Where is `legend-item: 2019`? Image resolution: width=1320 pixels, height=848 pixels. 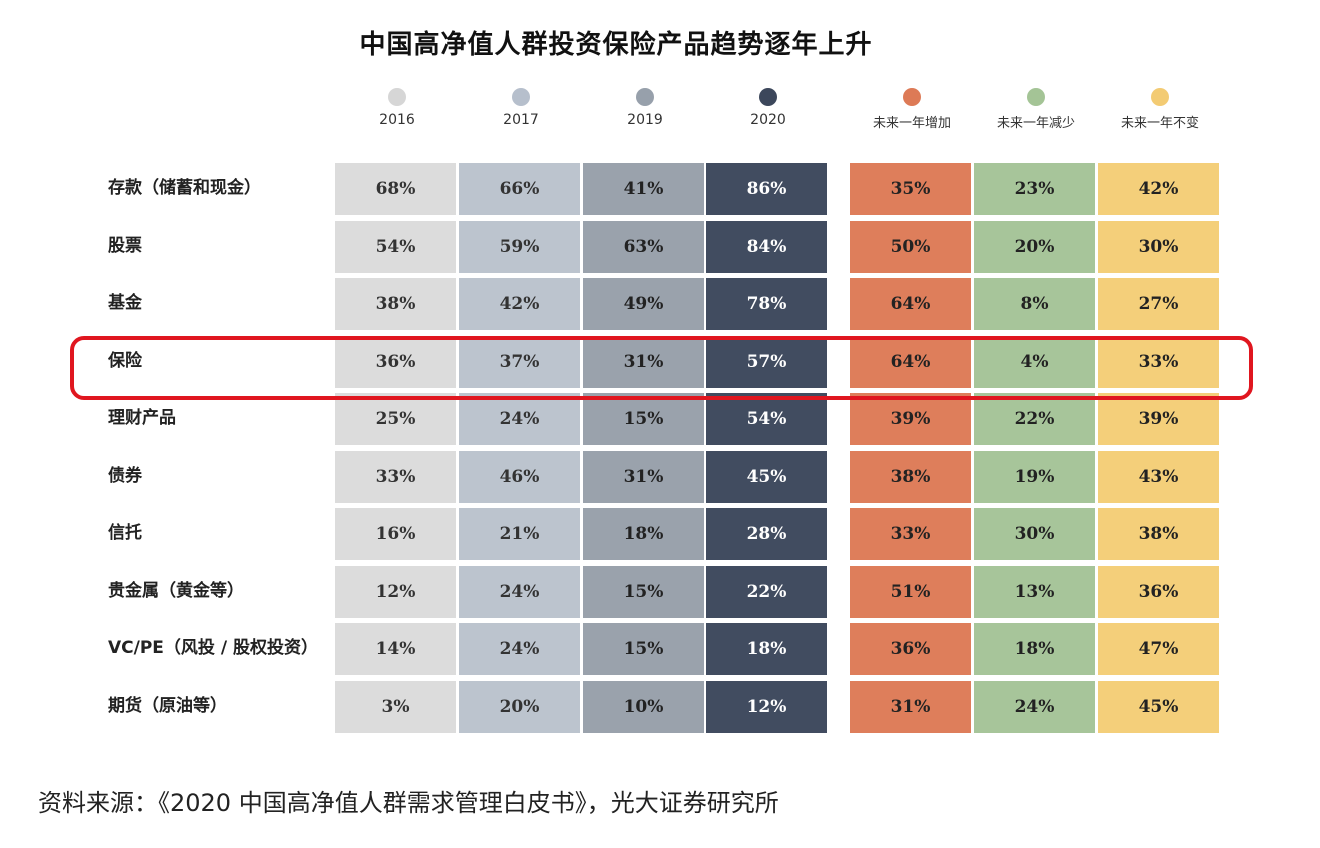 legend-item: 2019 is located at coordinates (645, 108).